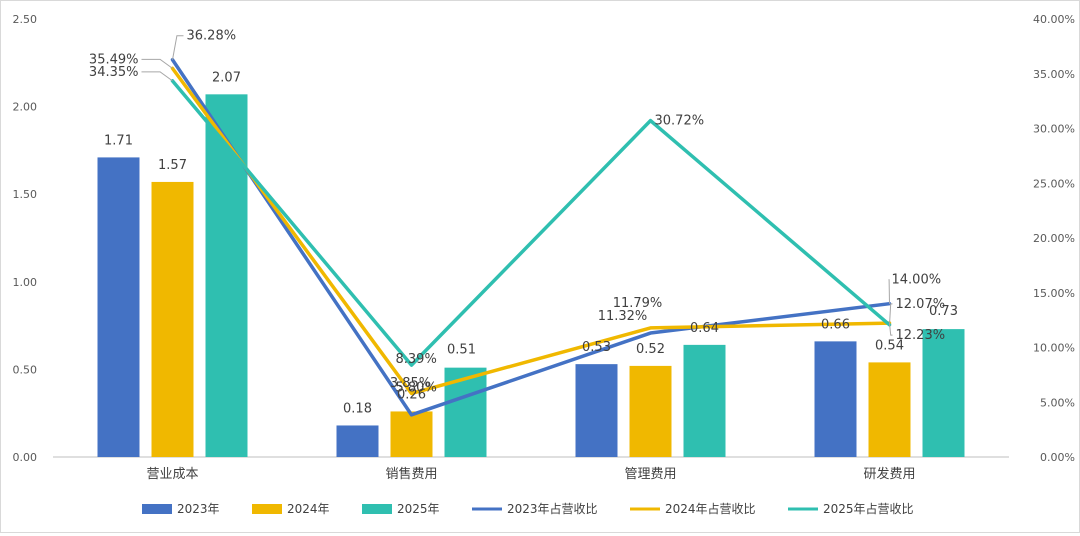 The image size is (1080, 536). I want to click on line-data-label: 5.80%, so click(416, 387).